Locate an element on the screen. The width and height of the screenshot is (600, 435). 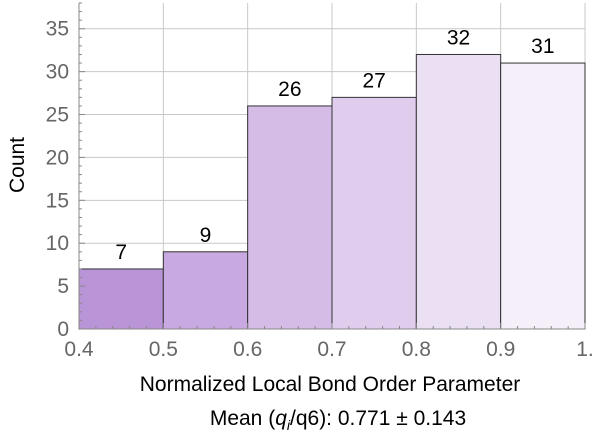
bar-count-label: 26 is located at coordinates (289, 89).